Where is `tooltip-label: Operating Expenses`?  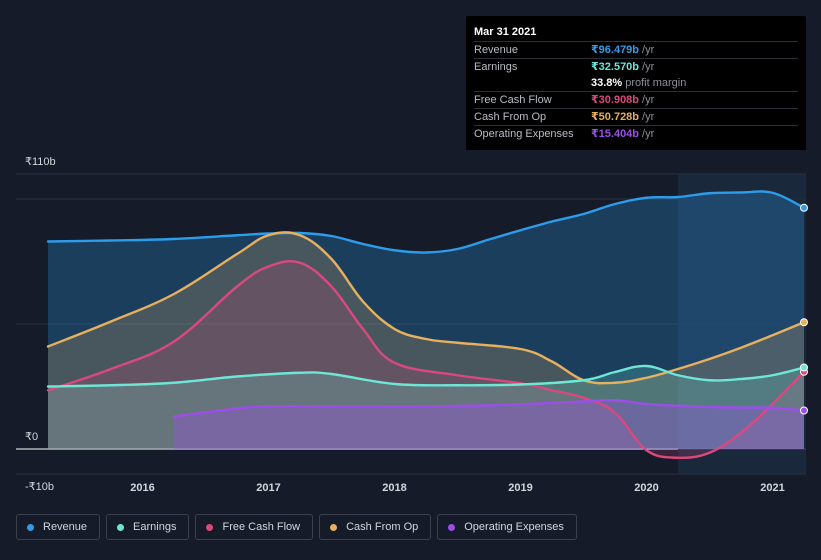
tooltip-label: Operating Expenses is located at coordinates (524, 134).